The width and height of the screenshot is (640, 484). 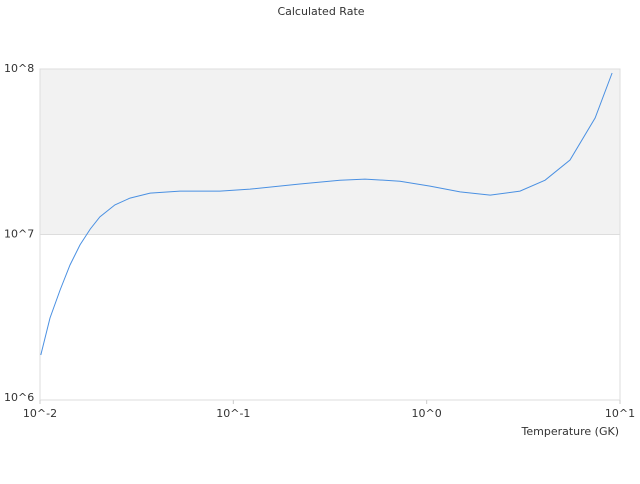 I want to click on x-tick-label: 10^-2, so click(x=40, y=413).